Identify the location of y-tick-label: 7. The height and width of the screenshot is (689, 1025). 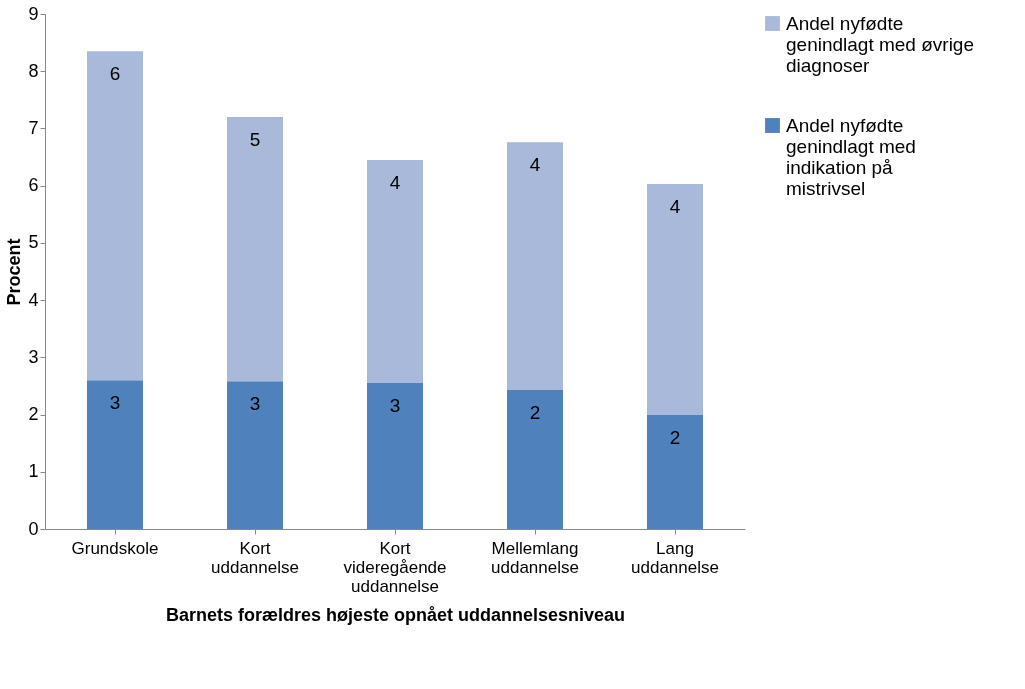
(33, 127).